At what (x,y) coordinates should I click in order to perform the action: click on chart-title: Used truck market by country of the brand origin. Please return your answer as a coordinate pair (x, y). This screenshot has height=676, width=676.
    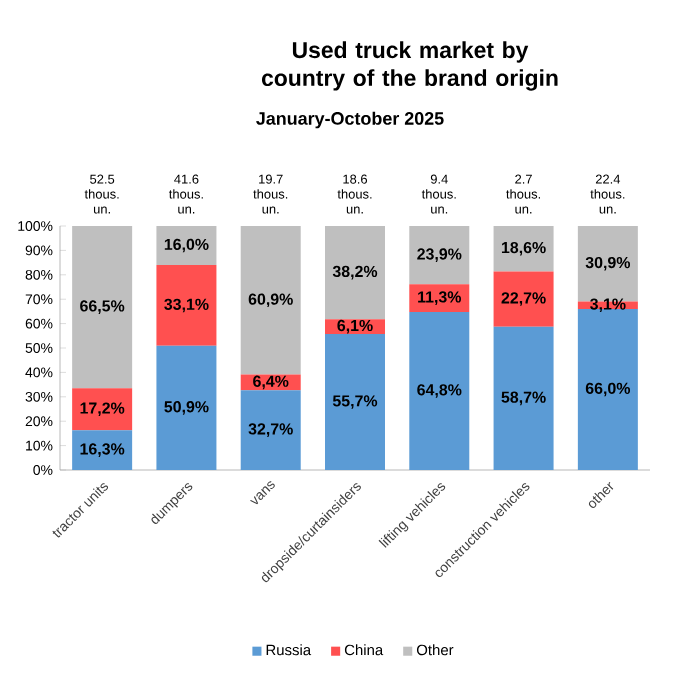
    Looking at the image, I should click on (409, 66).